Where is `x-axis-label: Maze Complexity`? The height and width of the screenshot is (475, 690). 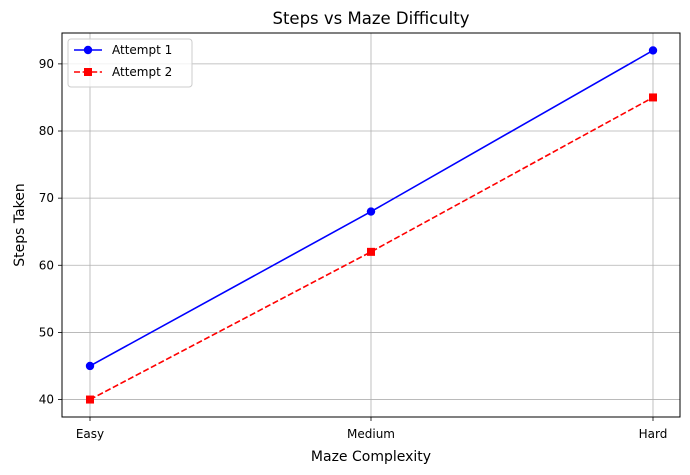 x-axis-label: Maze Complexity is located at coordinates (371, 457).